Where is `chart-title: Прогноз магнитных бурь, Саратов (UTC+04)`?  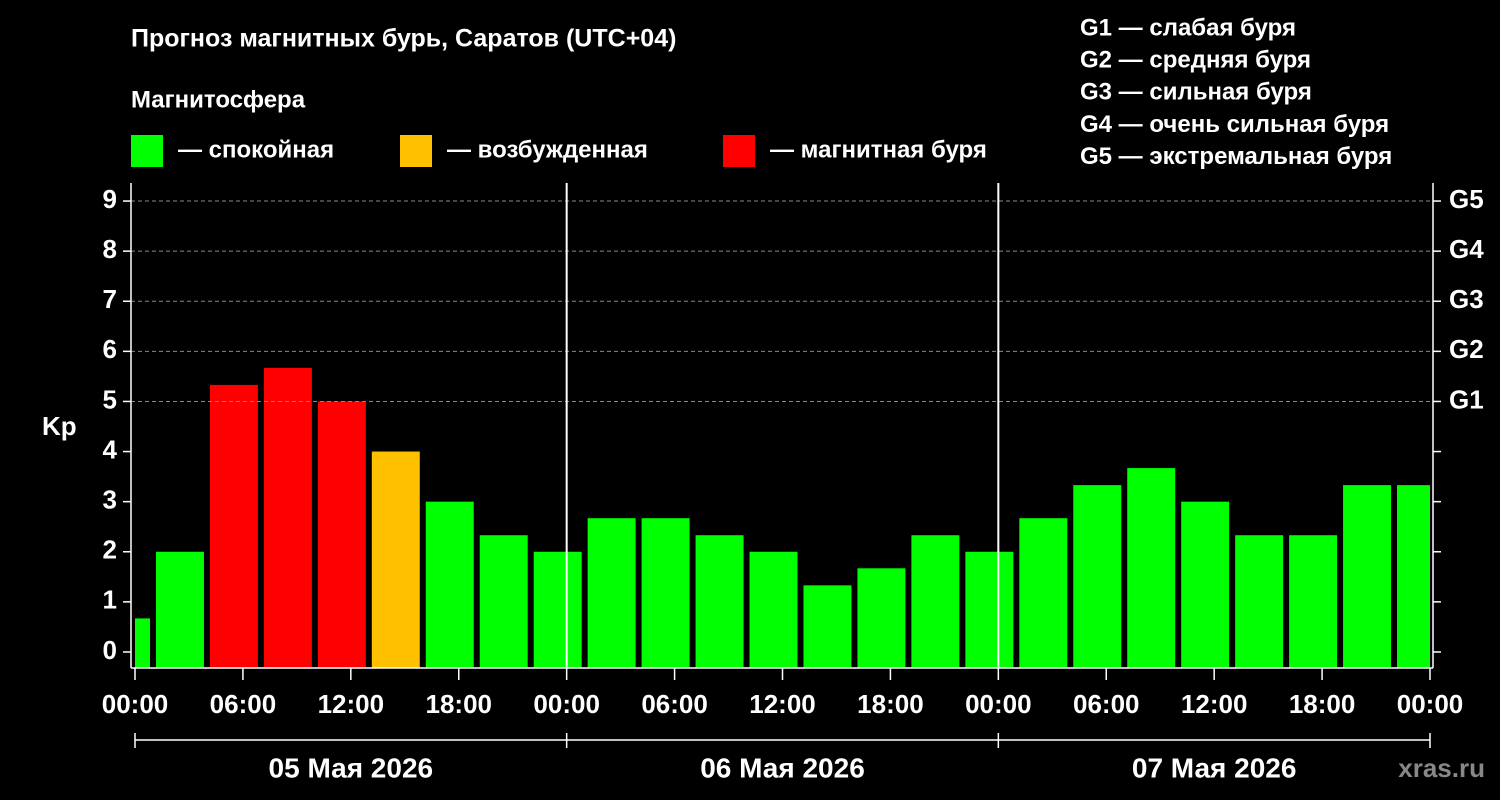
chart-title: Прогноз магнитных бурь, Саратов (UTC+04) is located at coordinates (403, 39).